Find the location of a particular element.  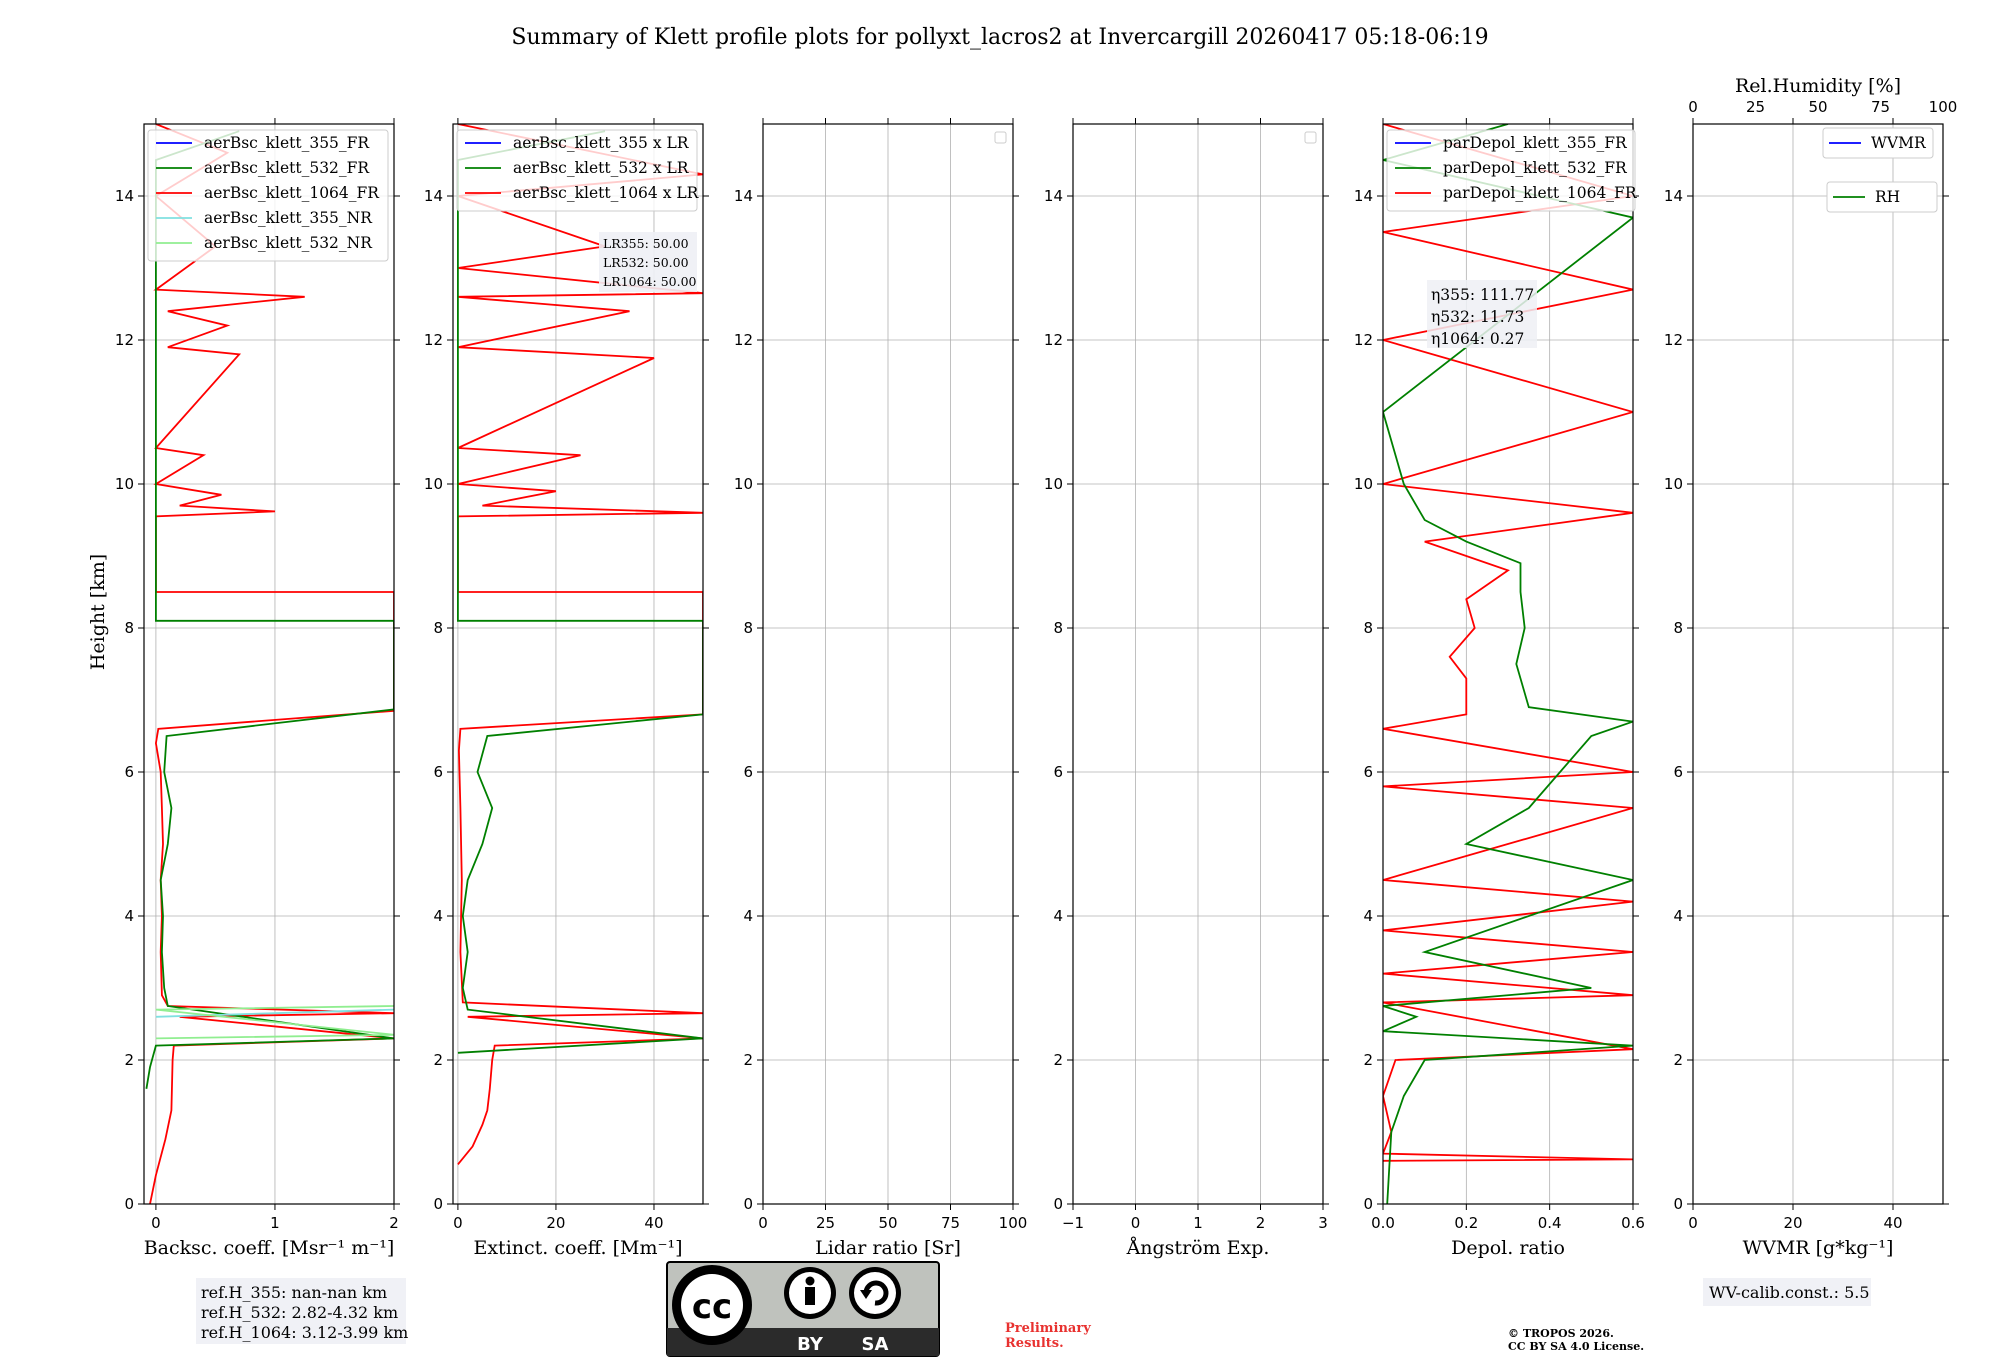

cc-license-badge: cc BY SA is located at coordinates (803, 1309).